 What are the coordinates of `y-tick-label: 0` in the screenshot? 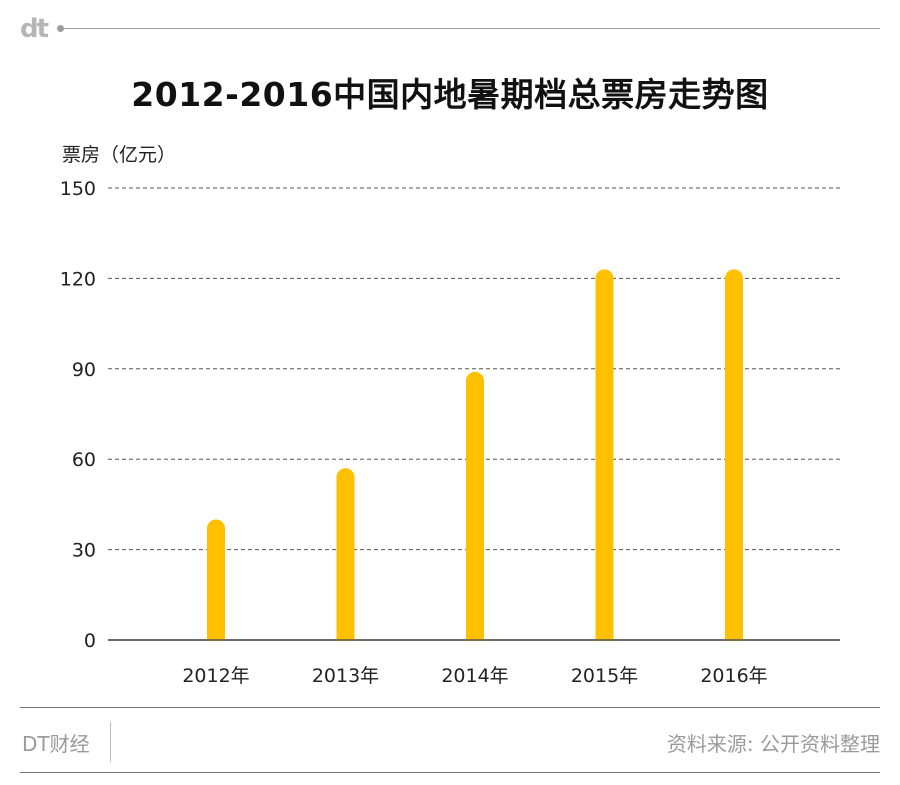 It's located at (90, 641).